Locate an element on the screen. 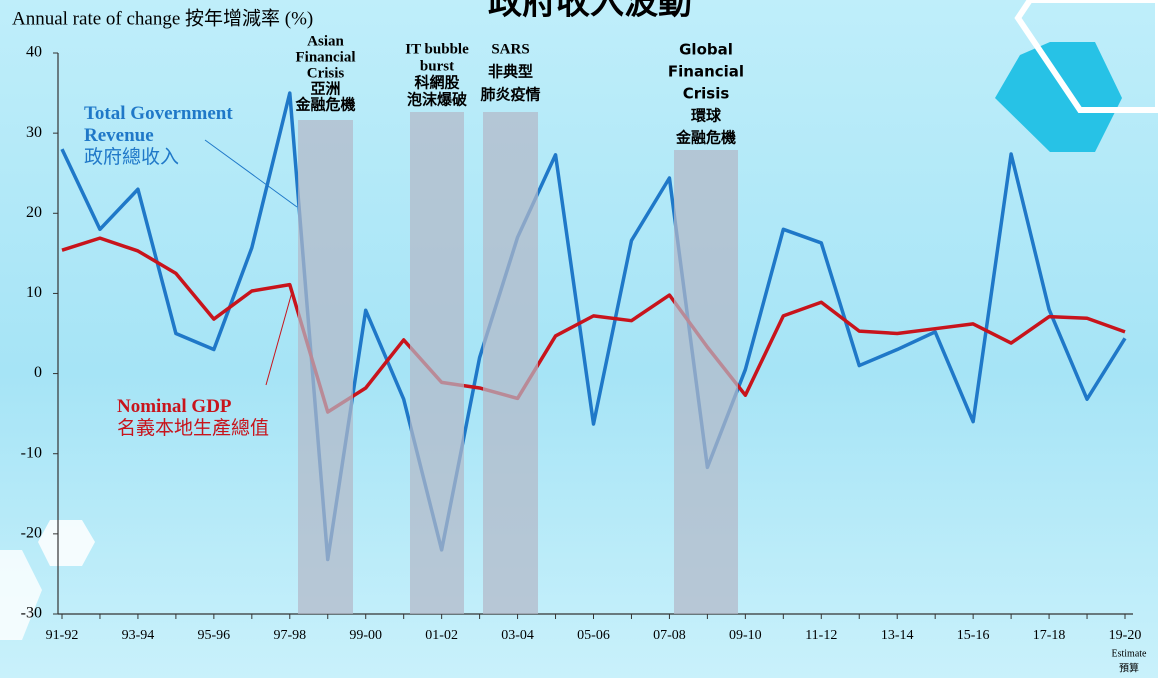 The image size is (1158, 678). y-tick-label: -10 is located at coordinates (31, 452).